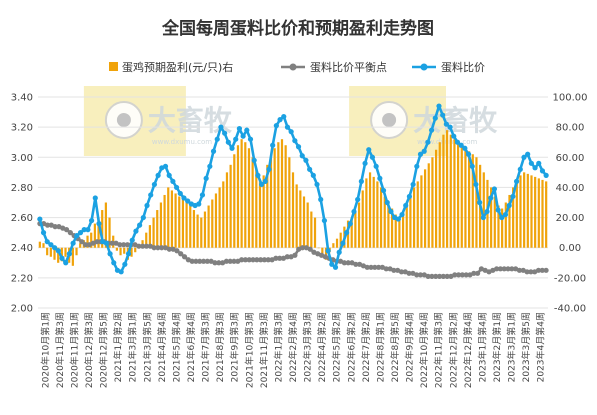 The width and height of the screenshot is (597, 415). What do you see at coordinates (526, 347) in the screenshot?
I see `x-tick-label: 2023年3月第5周` at bounding box center [526, 347].